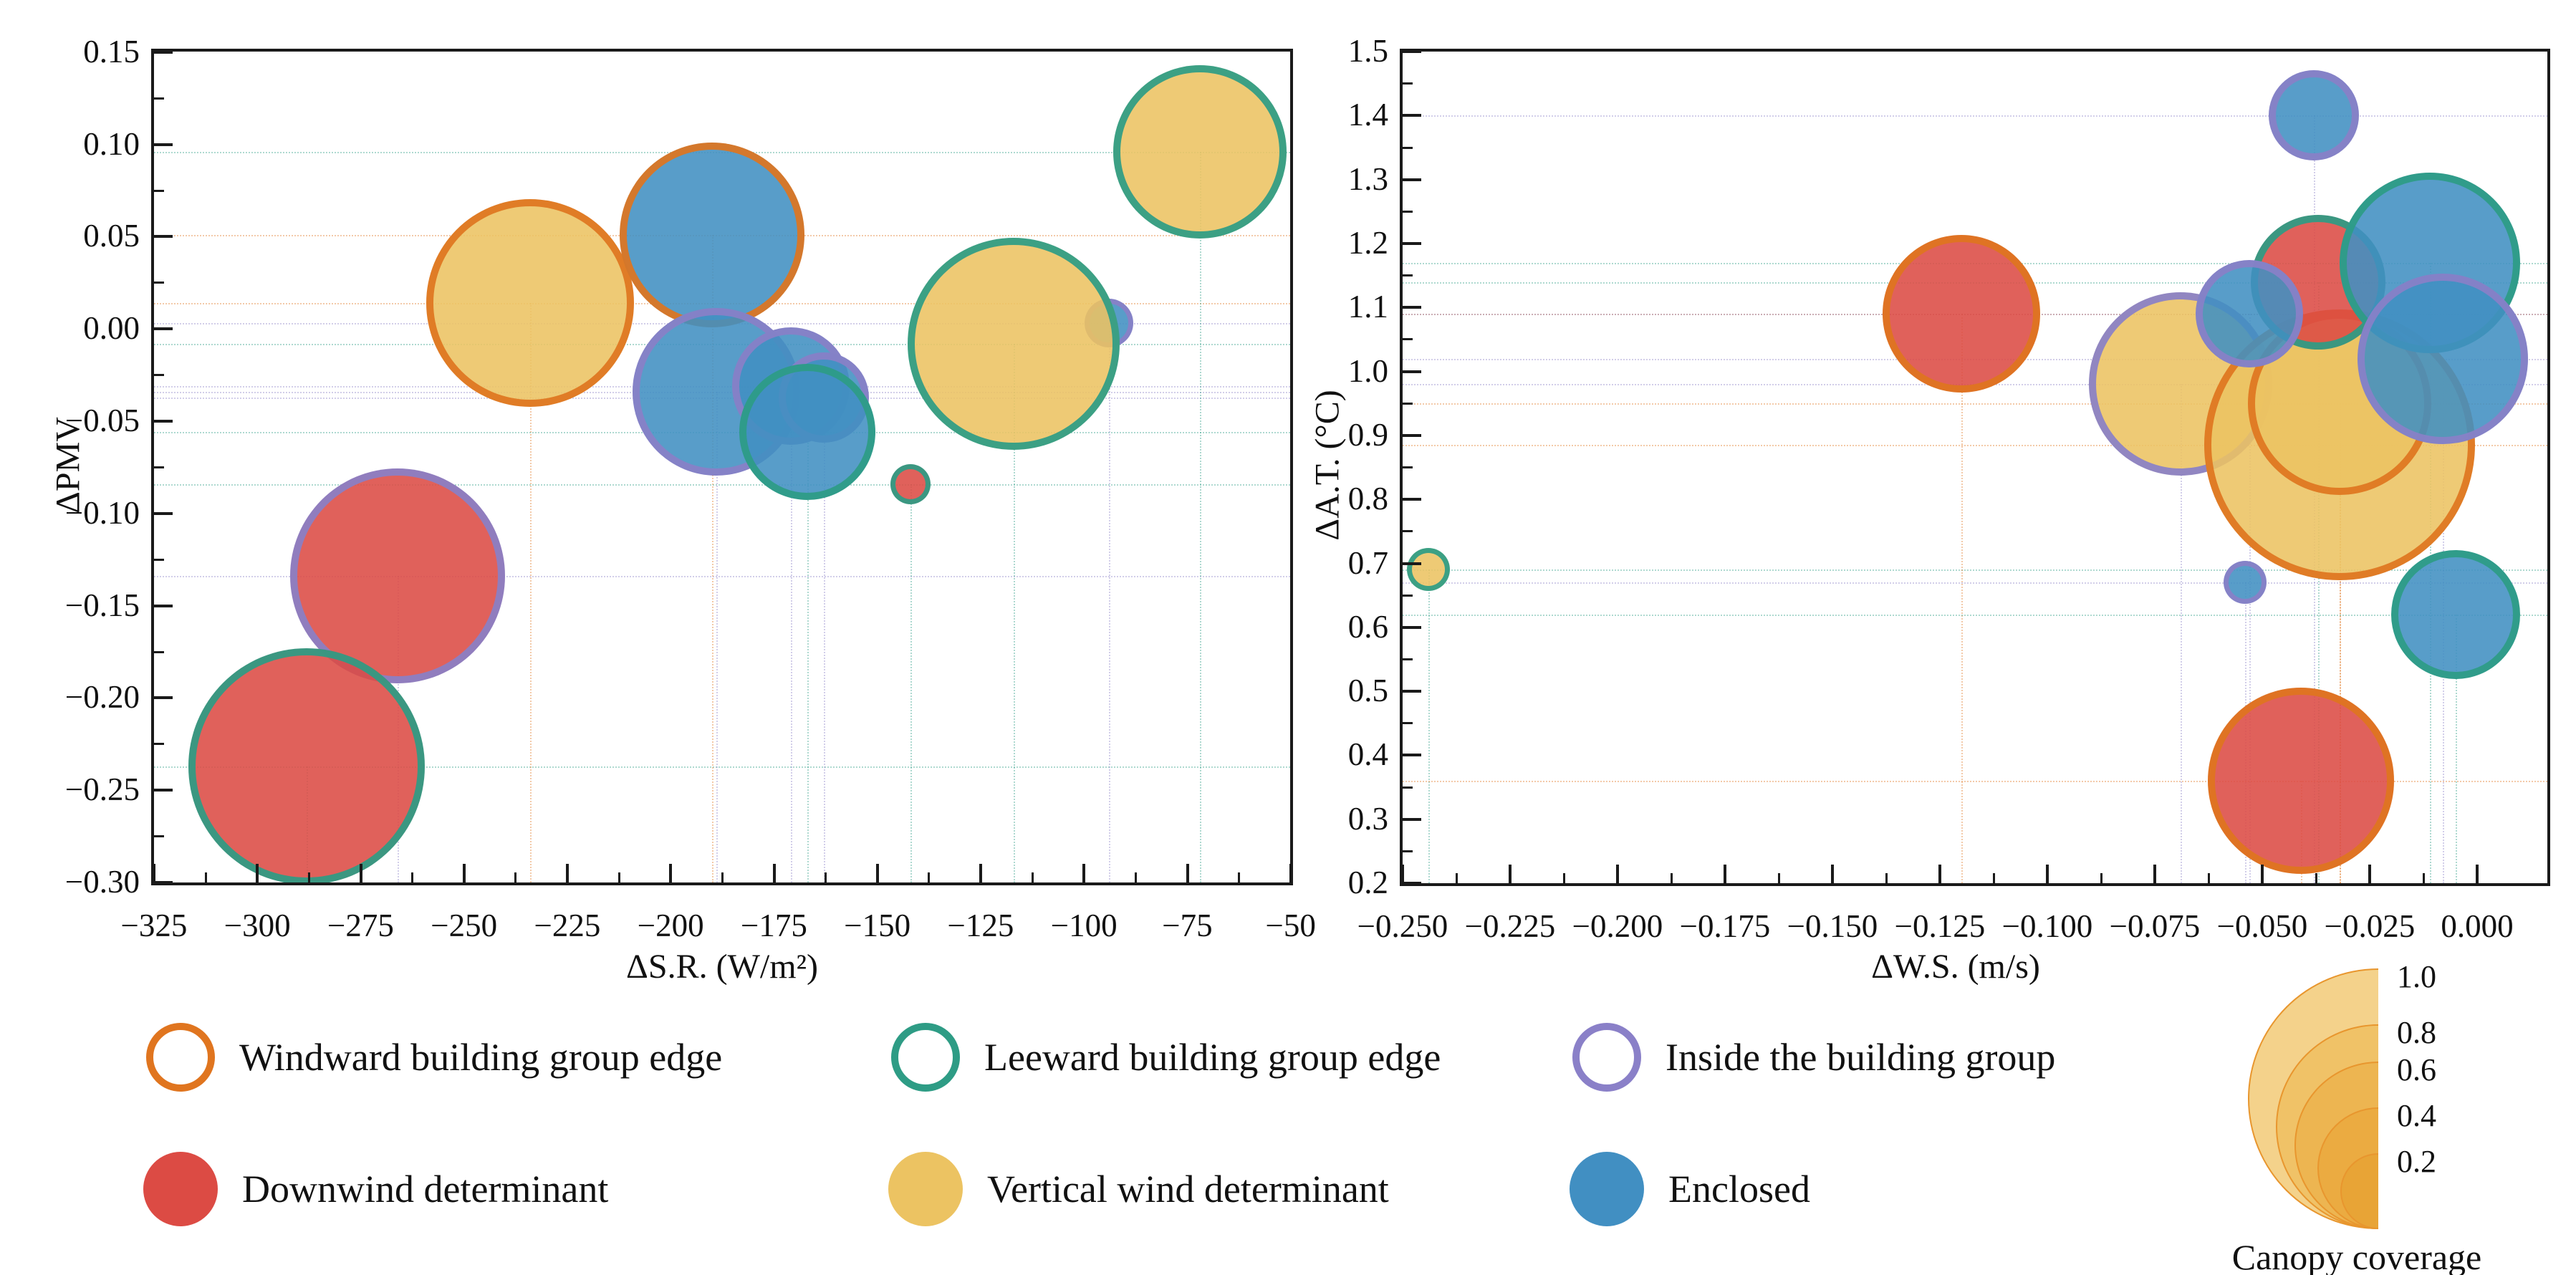  I want to click on y-tick-label: 0.00, so click(111, 328).